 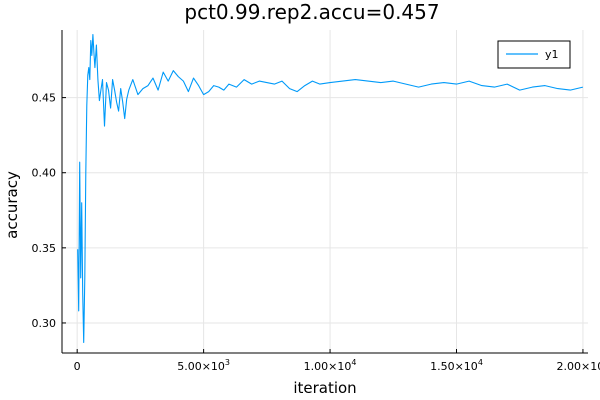 What do you see at coordinates (578, 365) in the screenshot?
I see `x-tick-label: 2.00×10⁴` at bounding box center [578, 365].